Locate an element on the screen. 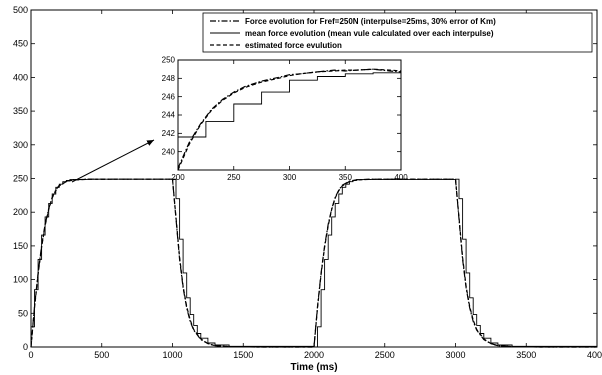 The height and width of the screenshot is (375, 602). legend-box is located at coordinates (397, 32).